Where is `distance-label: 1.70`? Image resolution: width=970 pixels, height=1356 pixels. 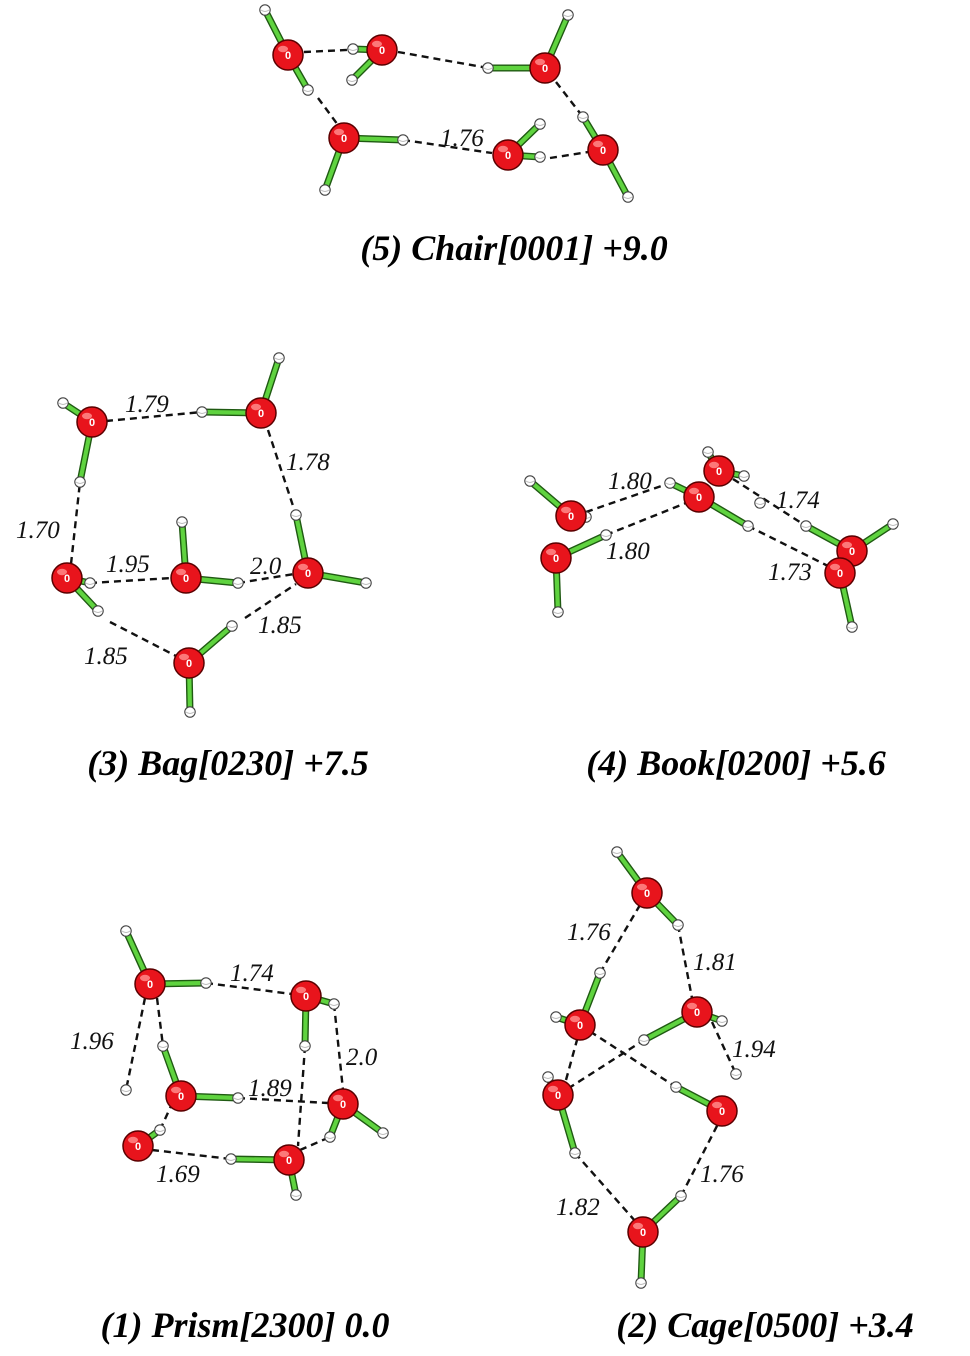
distance-label: 1.70 is located at coordinates (38, 530).